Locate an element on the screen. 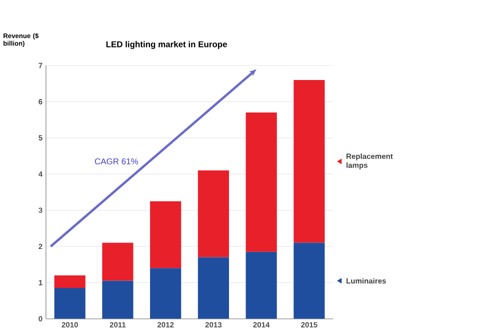 This screenshot has width=500, height=331. chart-title: LED lighting market in Europe is located at coordinates (167, 45).